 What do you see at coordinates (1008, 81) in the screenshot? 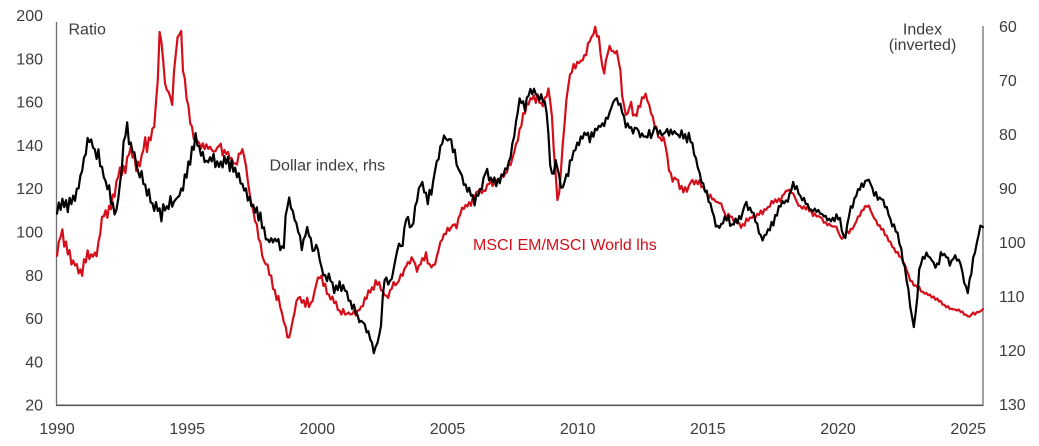
I see `svg-text: 70` at bounding box center [1008, 81].